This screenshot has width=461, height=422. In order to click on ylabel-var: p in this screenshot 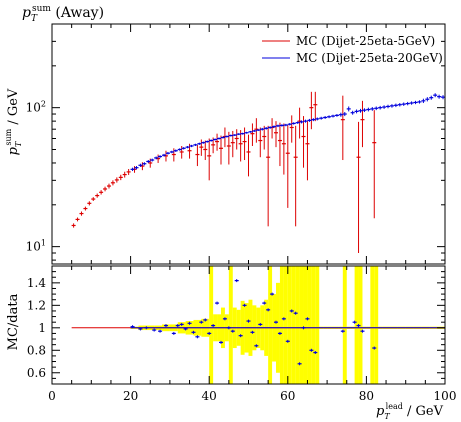, I will do `click(13, 150)`.